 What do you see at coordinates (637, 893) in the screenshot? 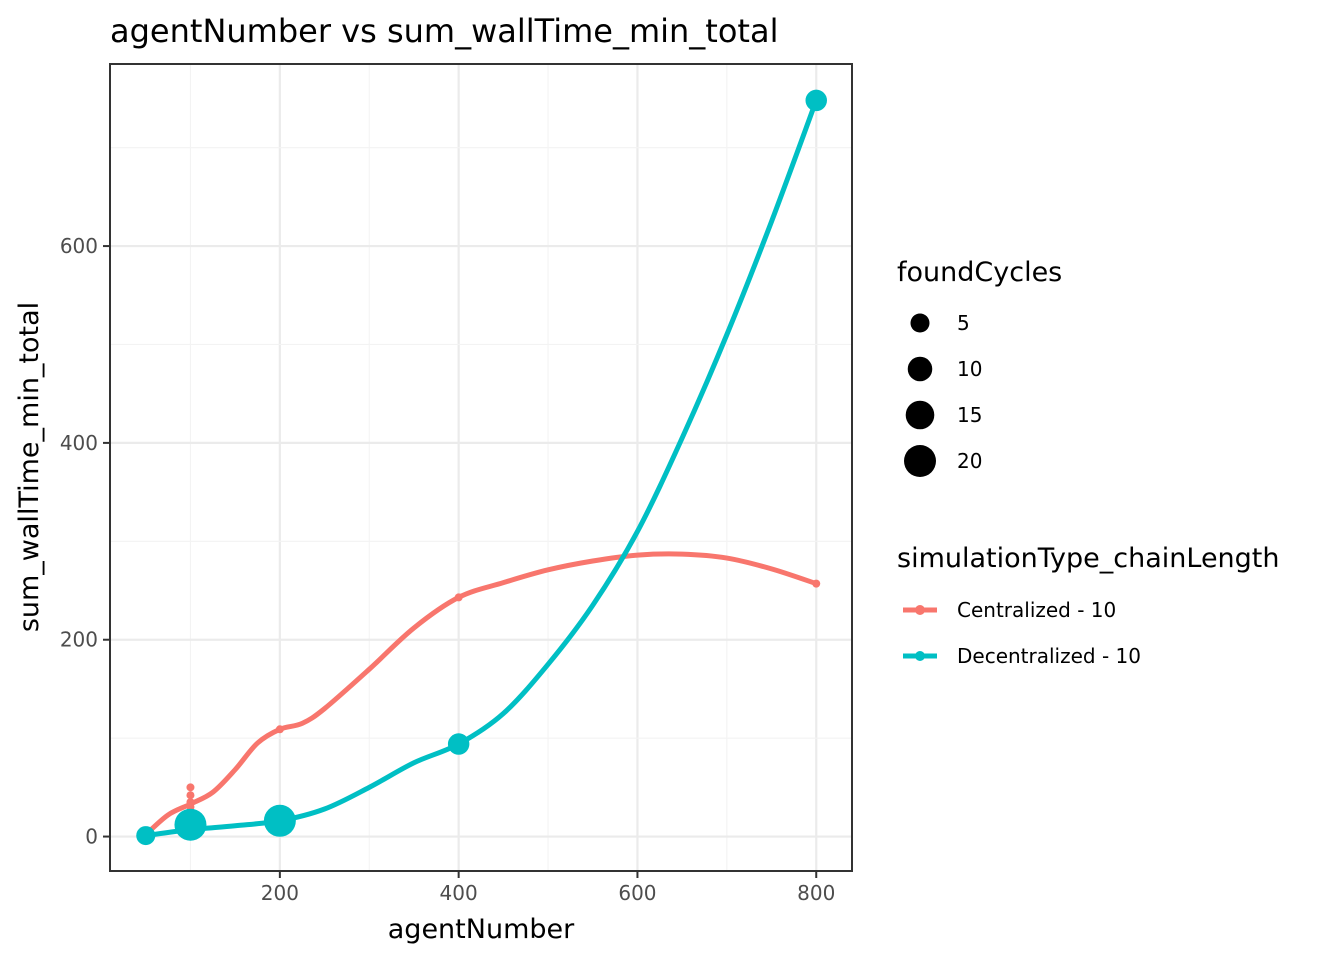
I see `x-tick-label: 600` at bounding box center [637, 893].